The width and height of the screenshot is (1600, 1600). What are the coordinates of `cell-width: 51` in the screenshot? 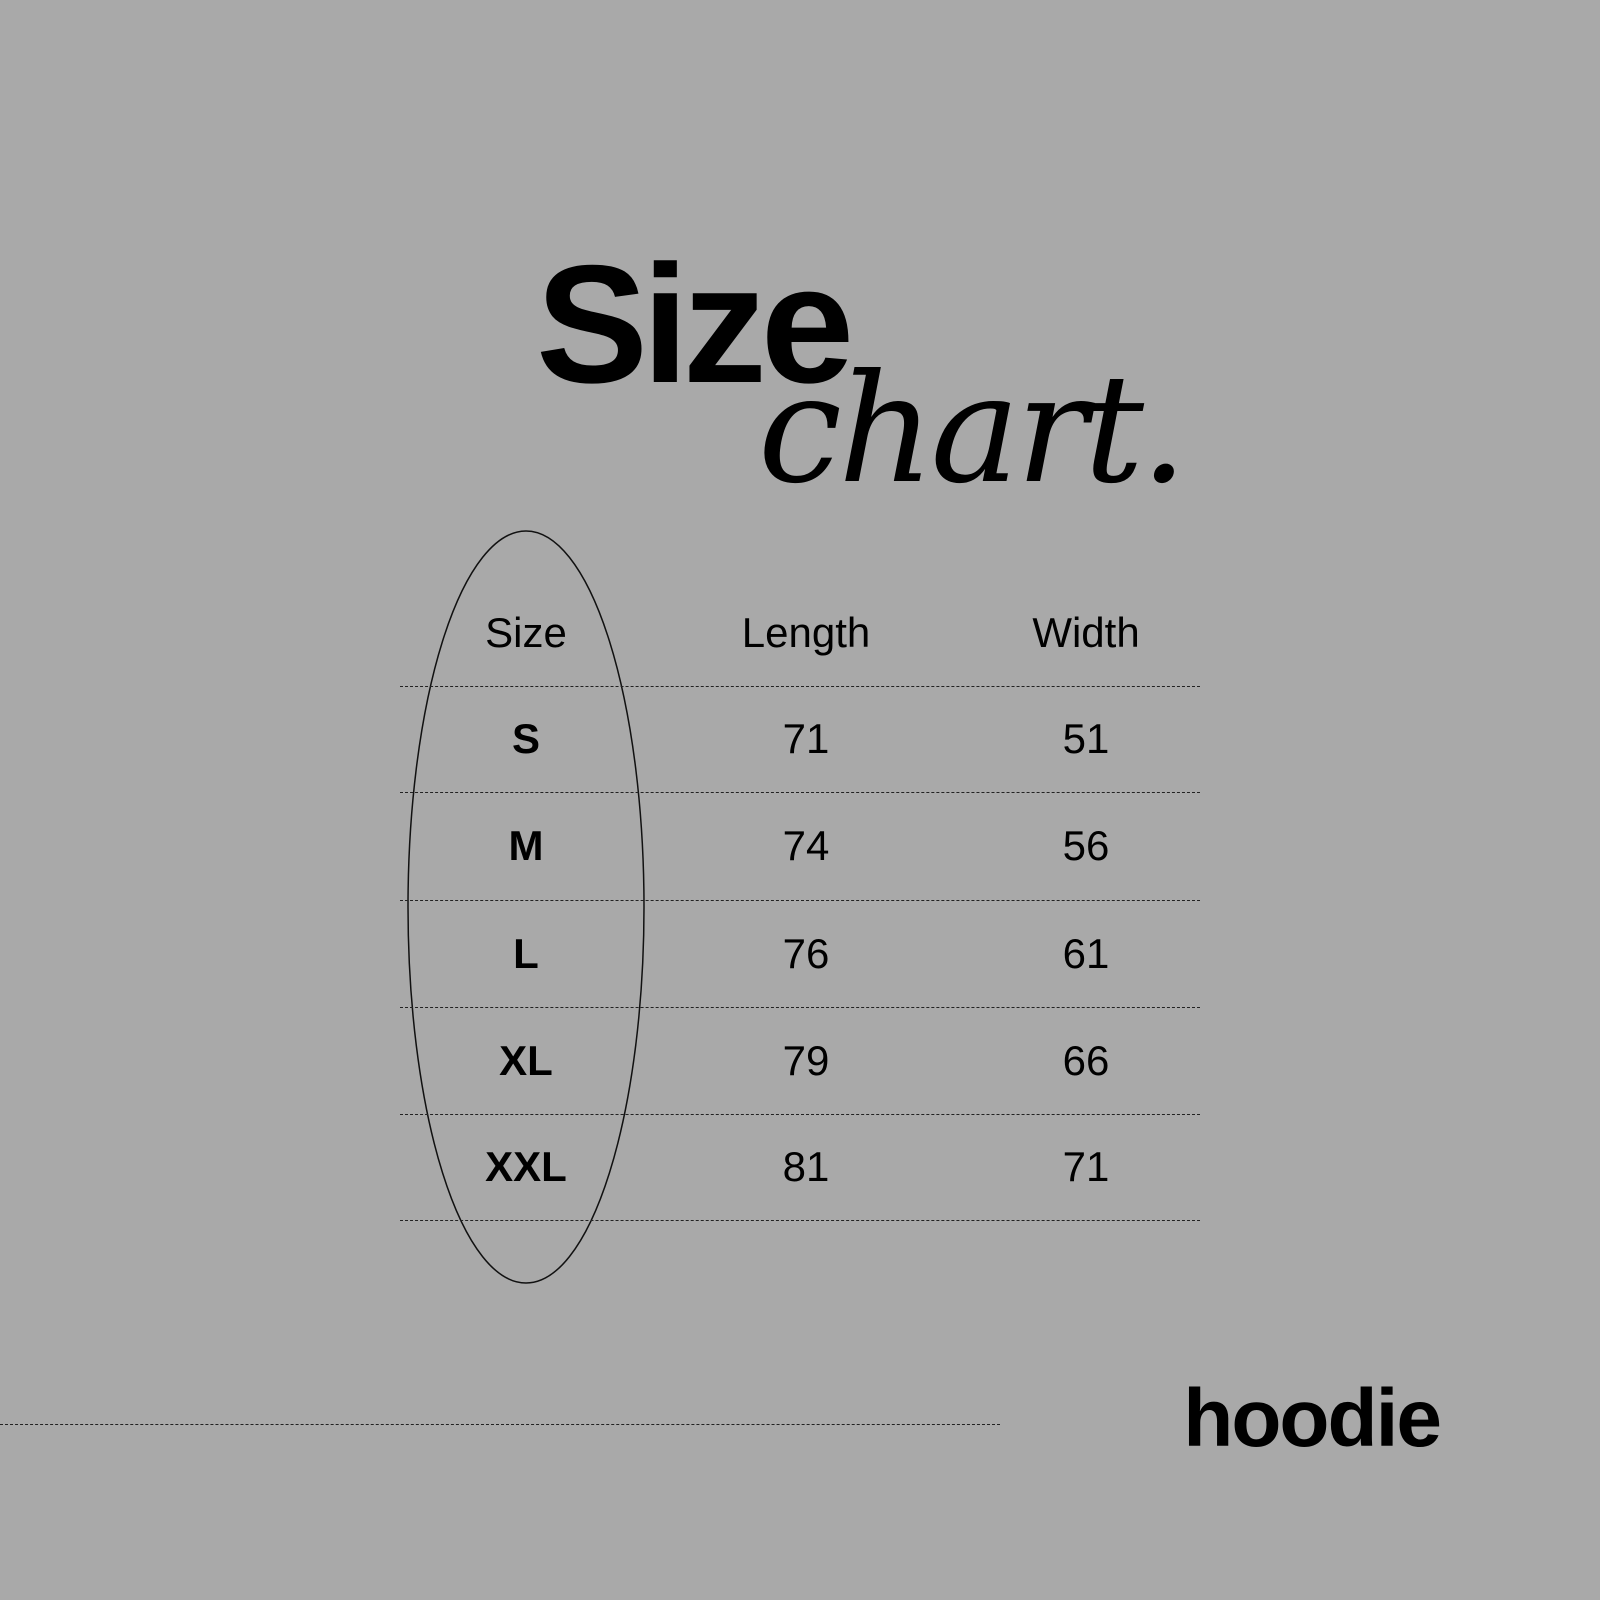 It's located at (1086, 738).